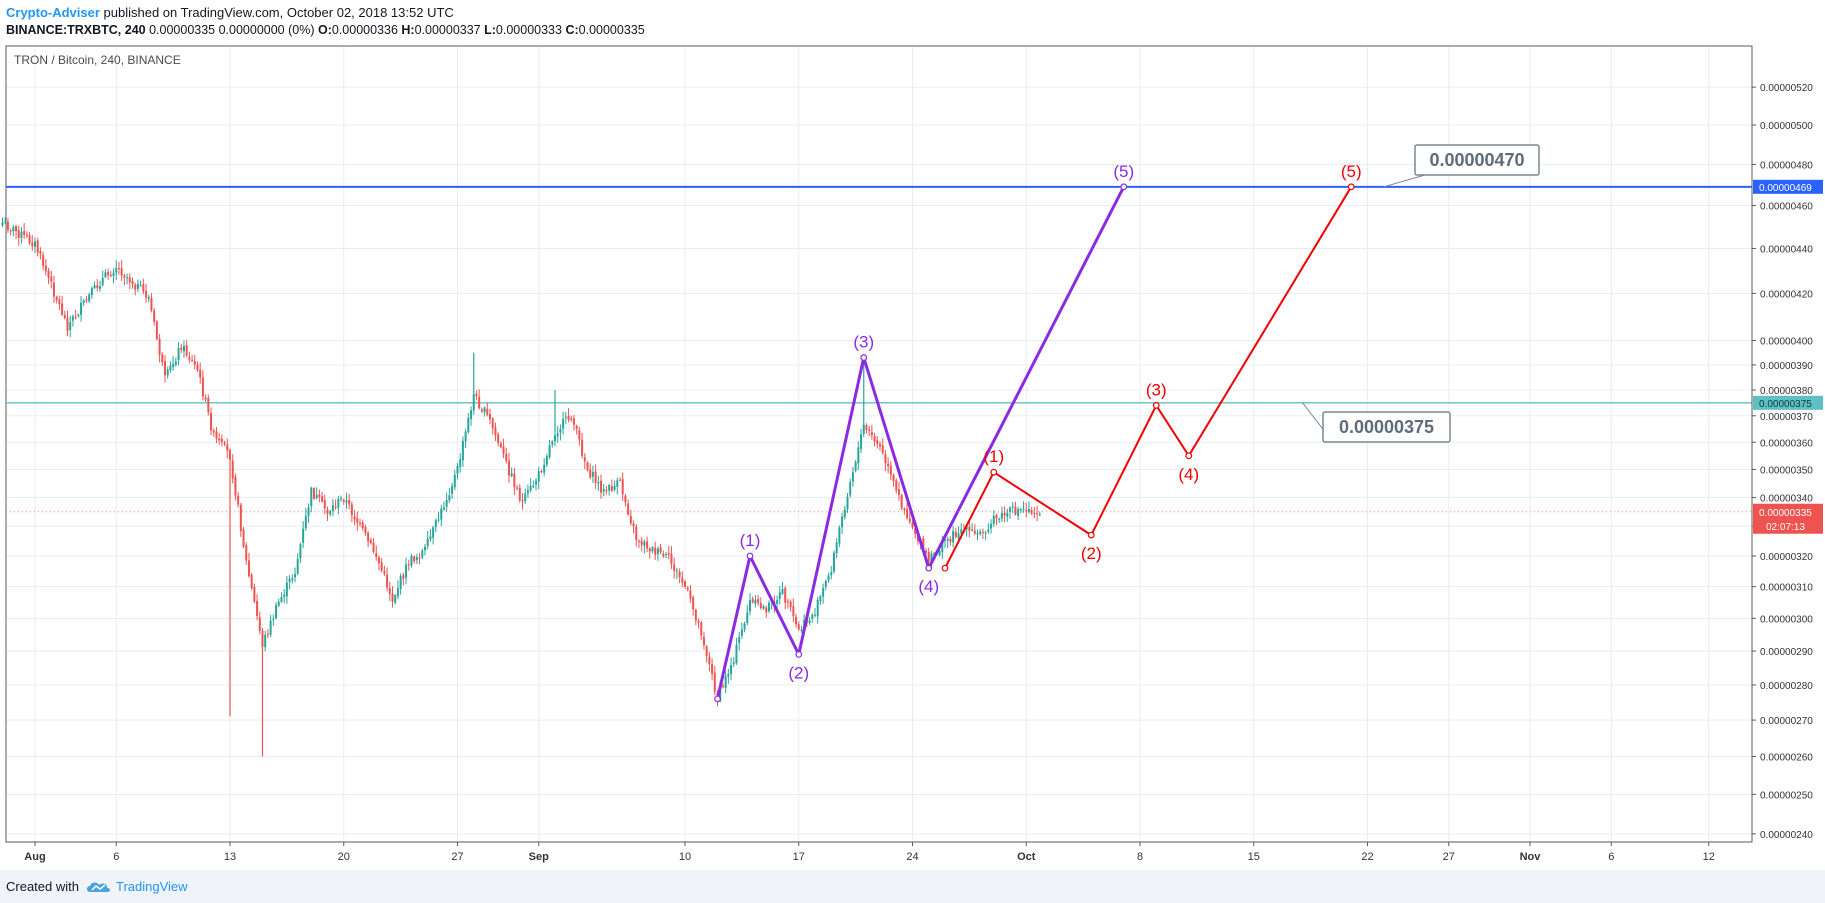  What do you see at coordinates (366, 30) in the screenshot?
I see `open-value: 0.00000336` at bounding box center [366, 30].